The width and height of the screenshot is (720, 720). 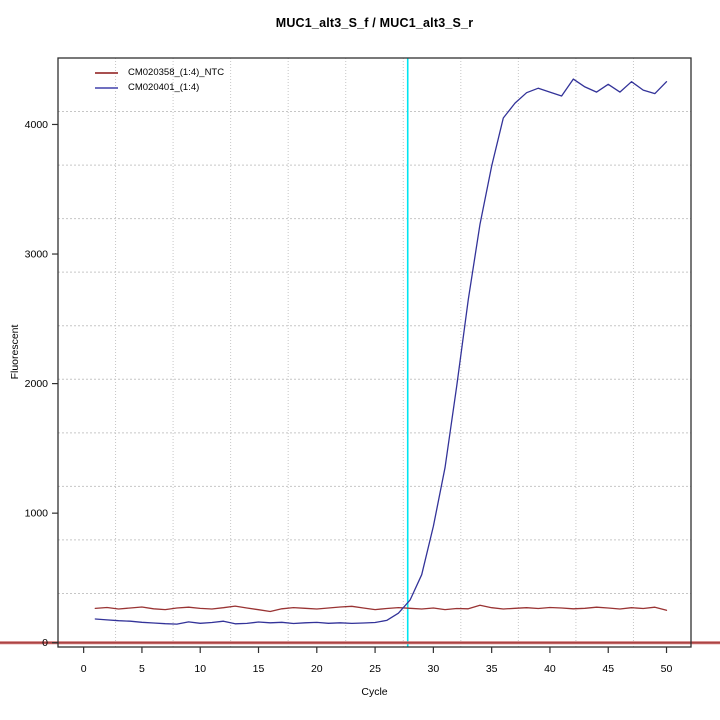 I want to click on chart-title: MUC1_alt3_S_f / MUC1_alt3_S_r, so click(x=374, y=23).